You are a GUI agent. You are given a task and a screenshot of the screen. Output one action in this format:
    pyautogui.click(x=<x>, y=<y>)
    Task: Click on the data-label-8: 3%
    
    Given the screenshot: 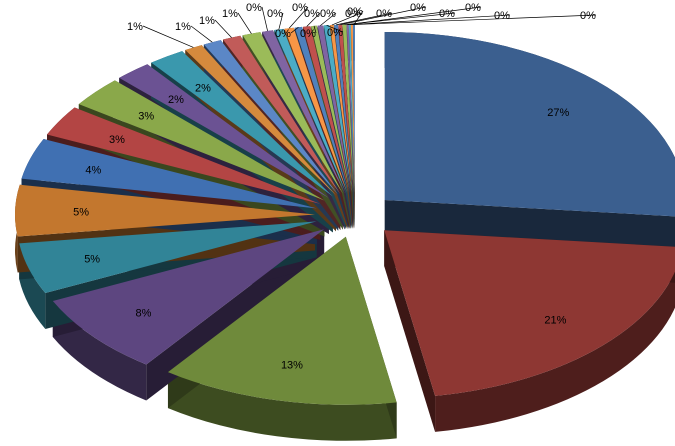 What is the action you would take?
    pyautogui.click(x=146, y=117)
    